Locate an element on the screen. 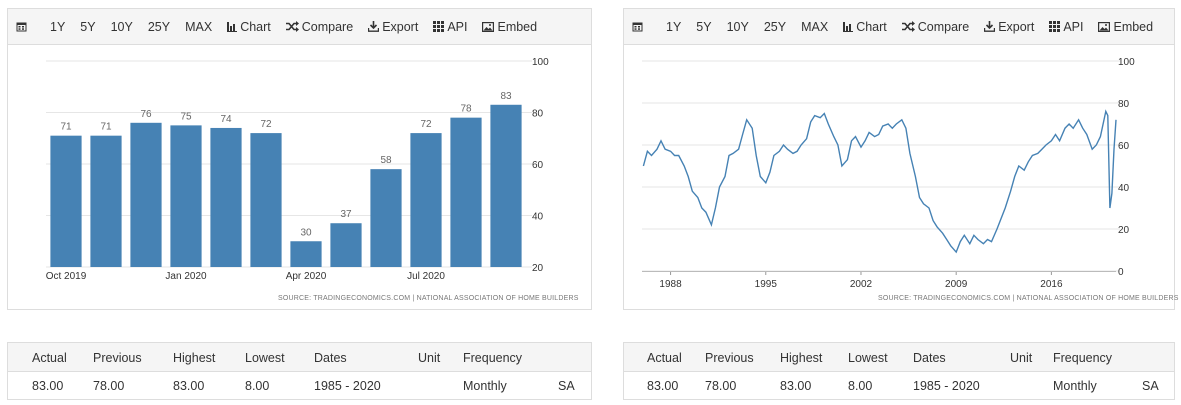 This screenshot has height=405, width=1181. header-unit: Unit is located at coordinates (429, 358).